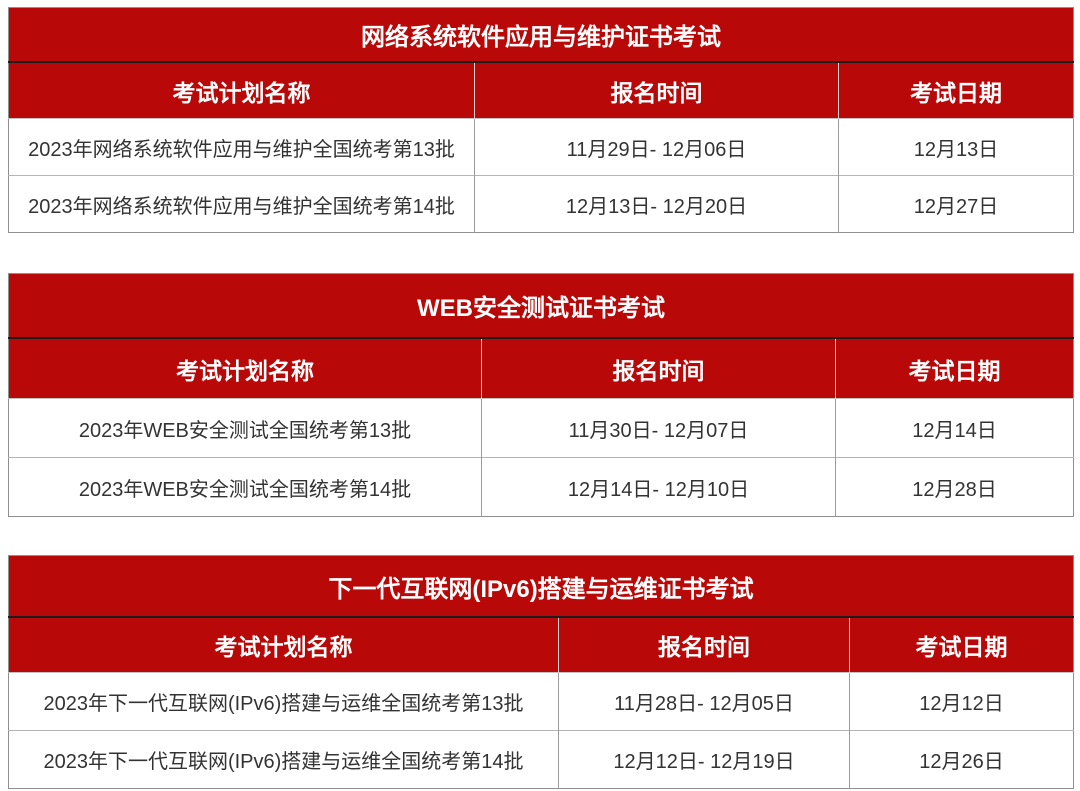 The image size is (1080, 791). I want to click on exam-date: 12月13日, so click(955, 147).